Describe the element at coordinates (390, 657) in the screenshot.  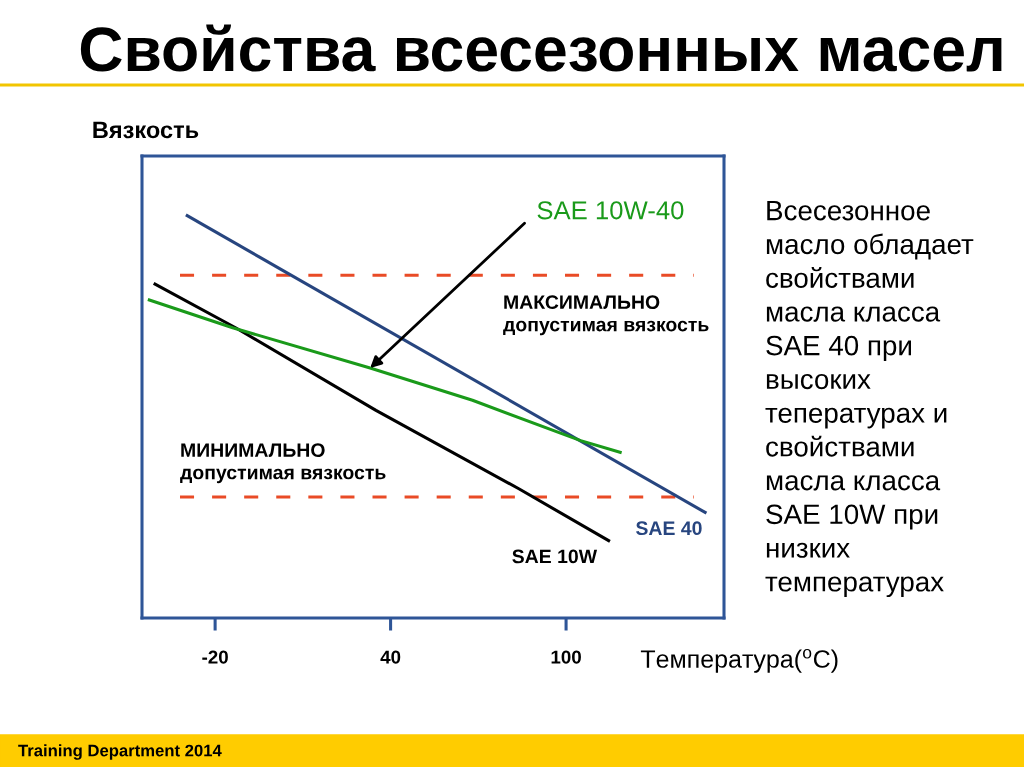
I see `x-tick-label: 40` at that location.